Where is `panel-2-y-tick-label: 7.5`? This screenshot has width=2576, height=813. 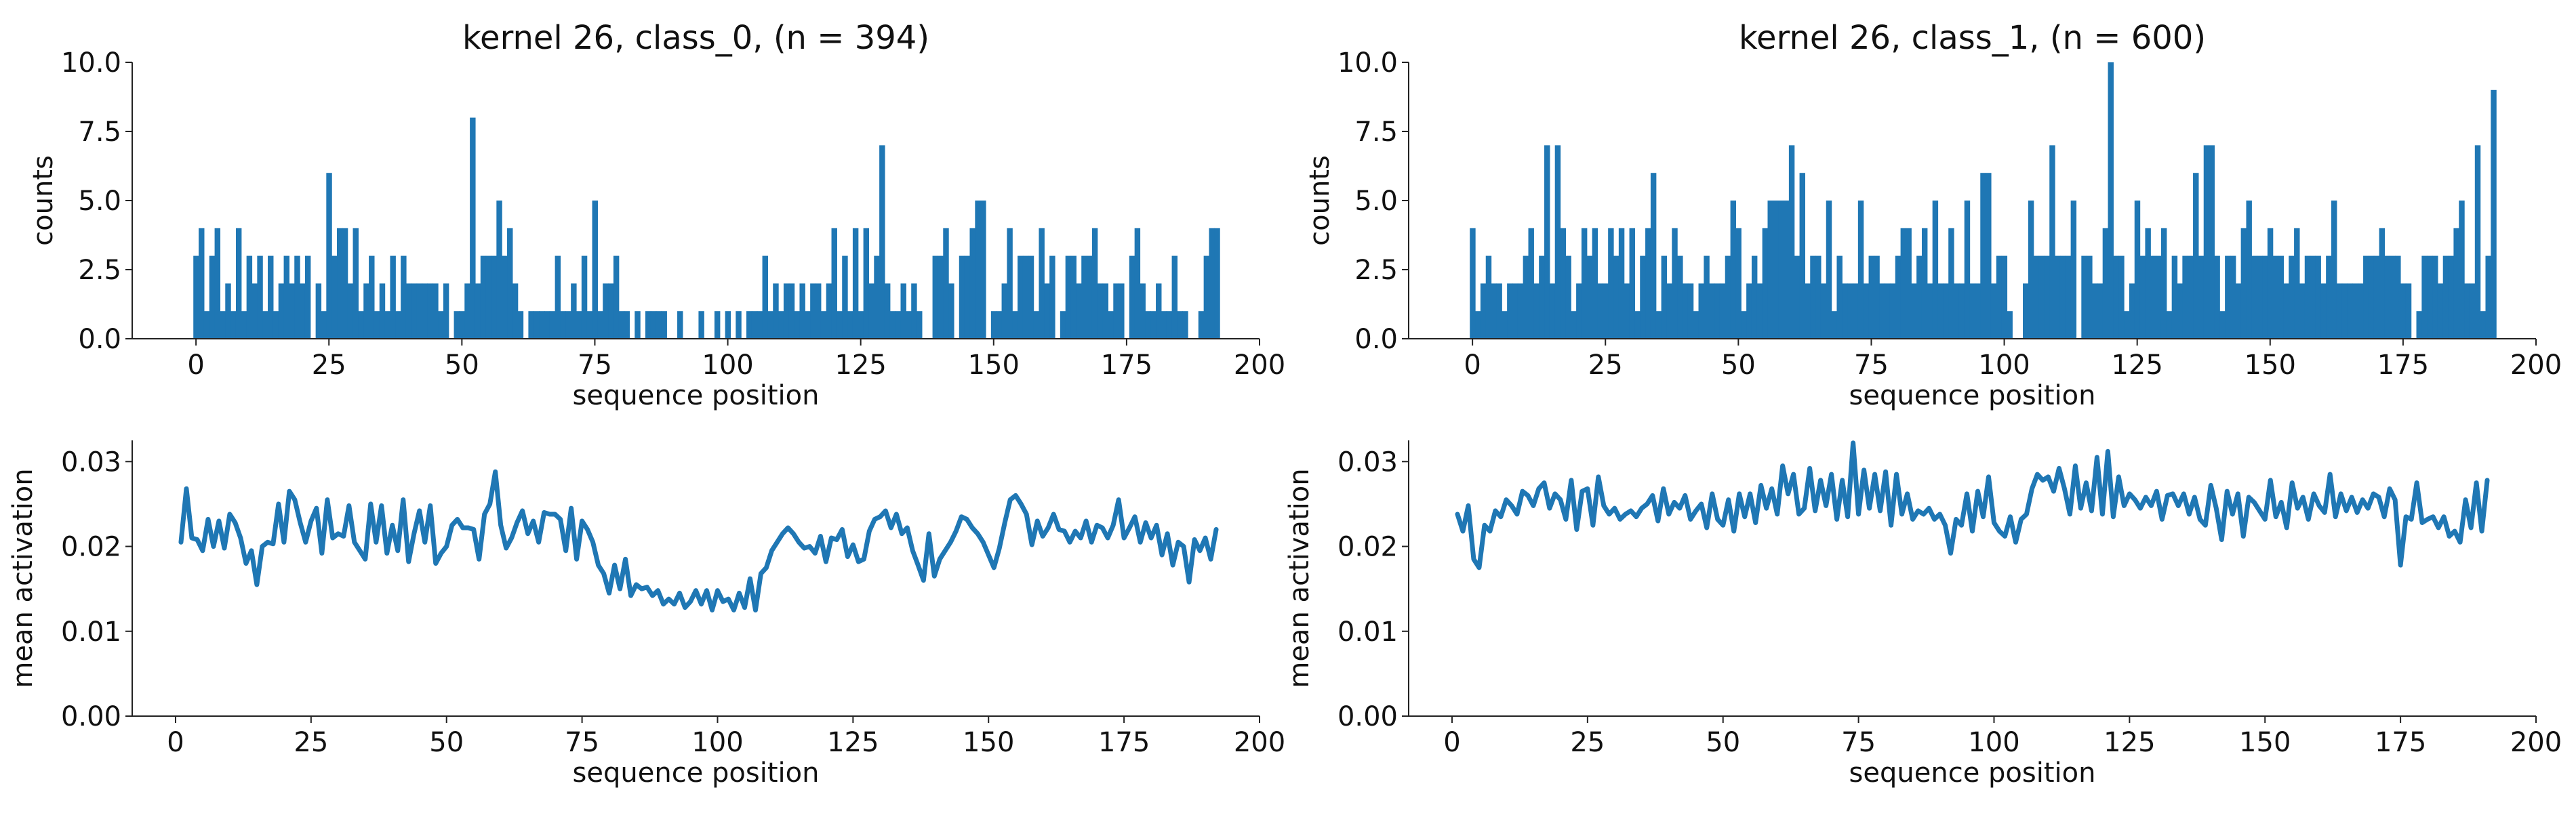 panel-2-y-tick-label: 7.5 is located at coordinates (1376, 132).